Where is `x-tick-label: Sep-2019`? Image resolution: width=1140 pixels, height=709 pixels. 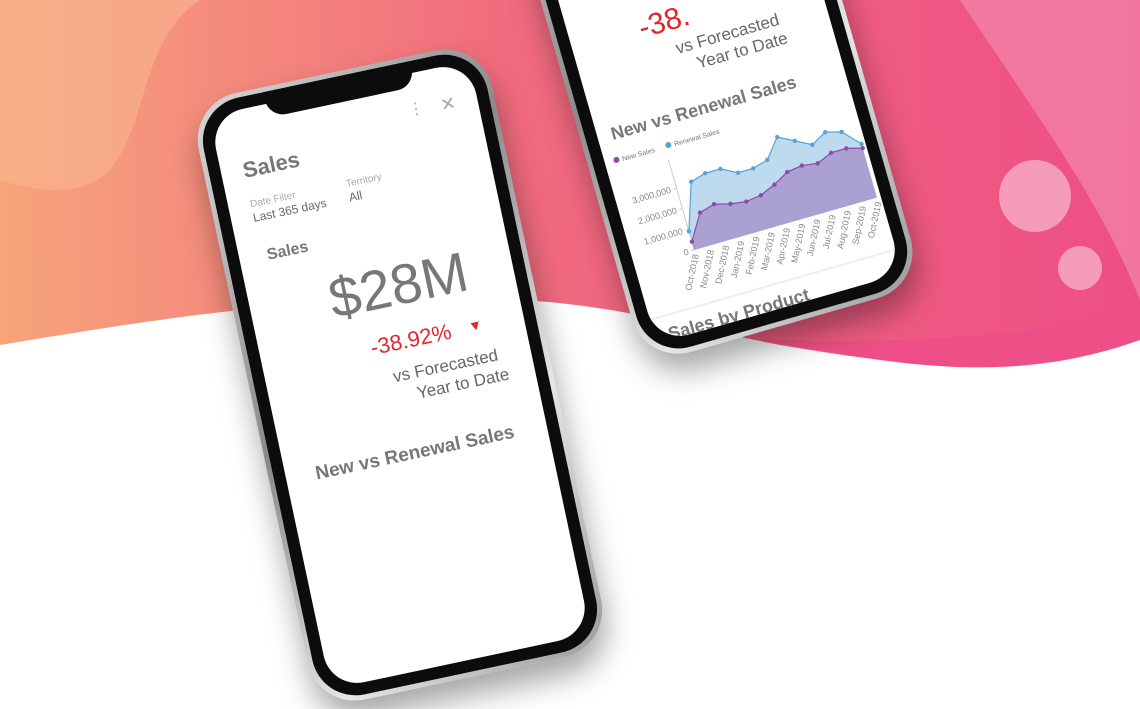 x-tick-label: Sep-2019 is located at coordinates (859, 225).